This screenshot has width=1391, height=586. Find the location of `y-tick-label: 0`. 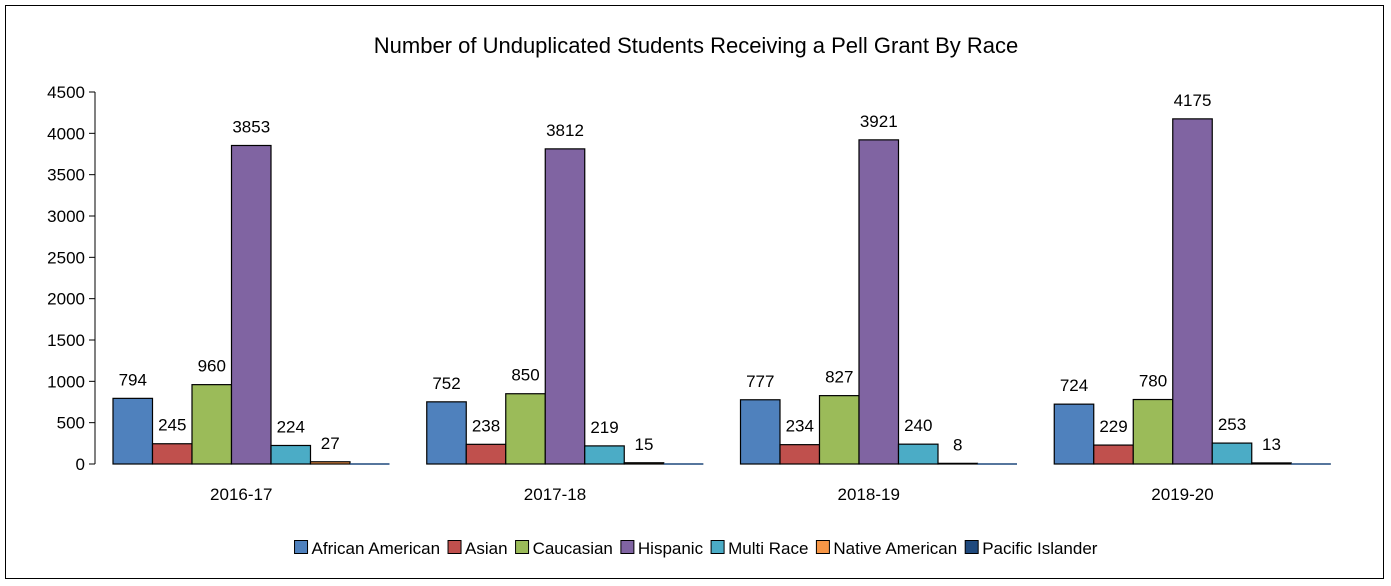

y-tick-label: 0 is located at coordinates (80, 464).